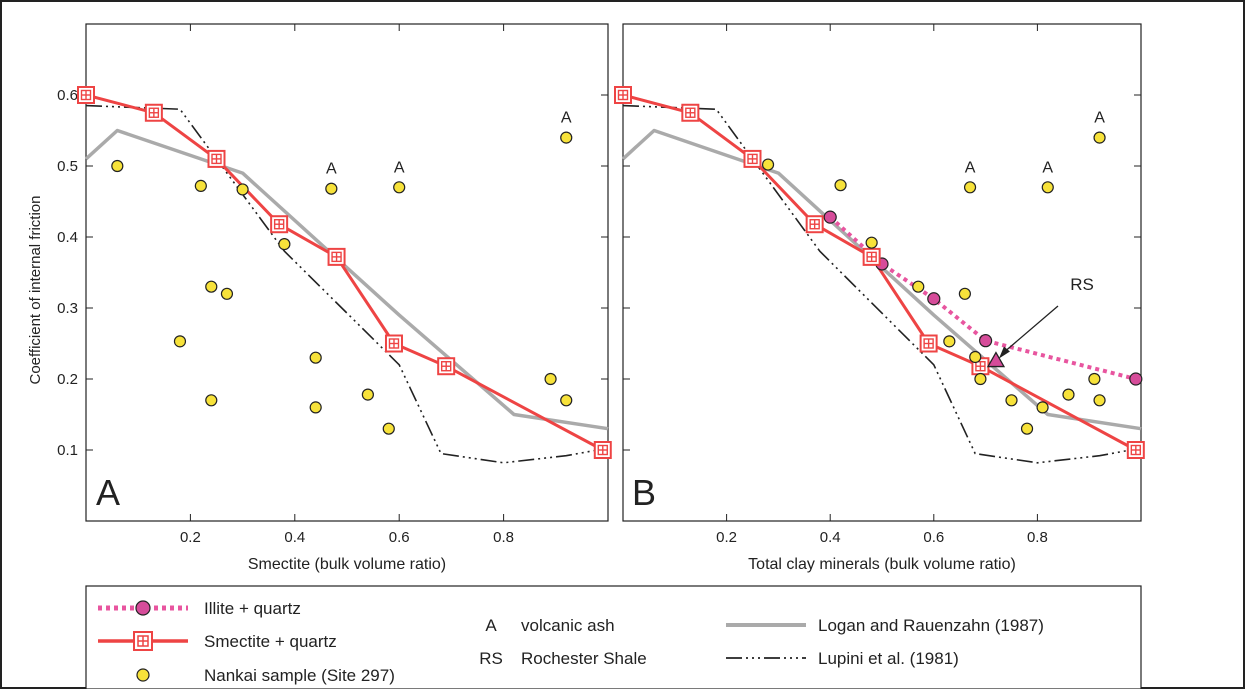 Image resolution: width=1245 pixels, height=689 pixels. What do you see at coordinates (830, 537) in the screenshot?
I see `panel-b-x-tick-label: 0.4` at bounding box center [830, 537].